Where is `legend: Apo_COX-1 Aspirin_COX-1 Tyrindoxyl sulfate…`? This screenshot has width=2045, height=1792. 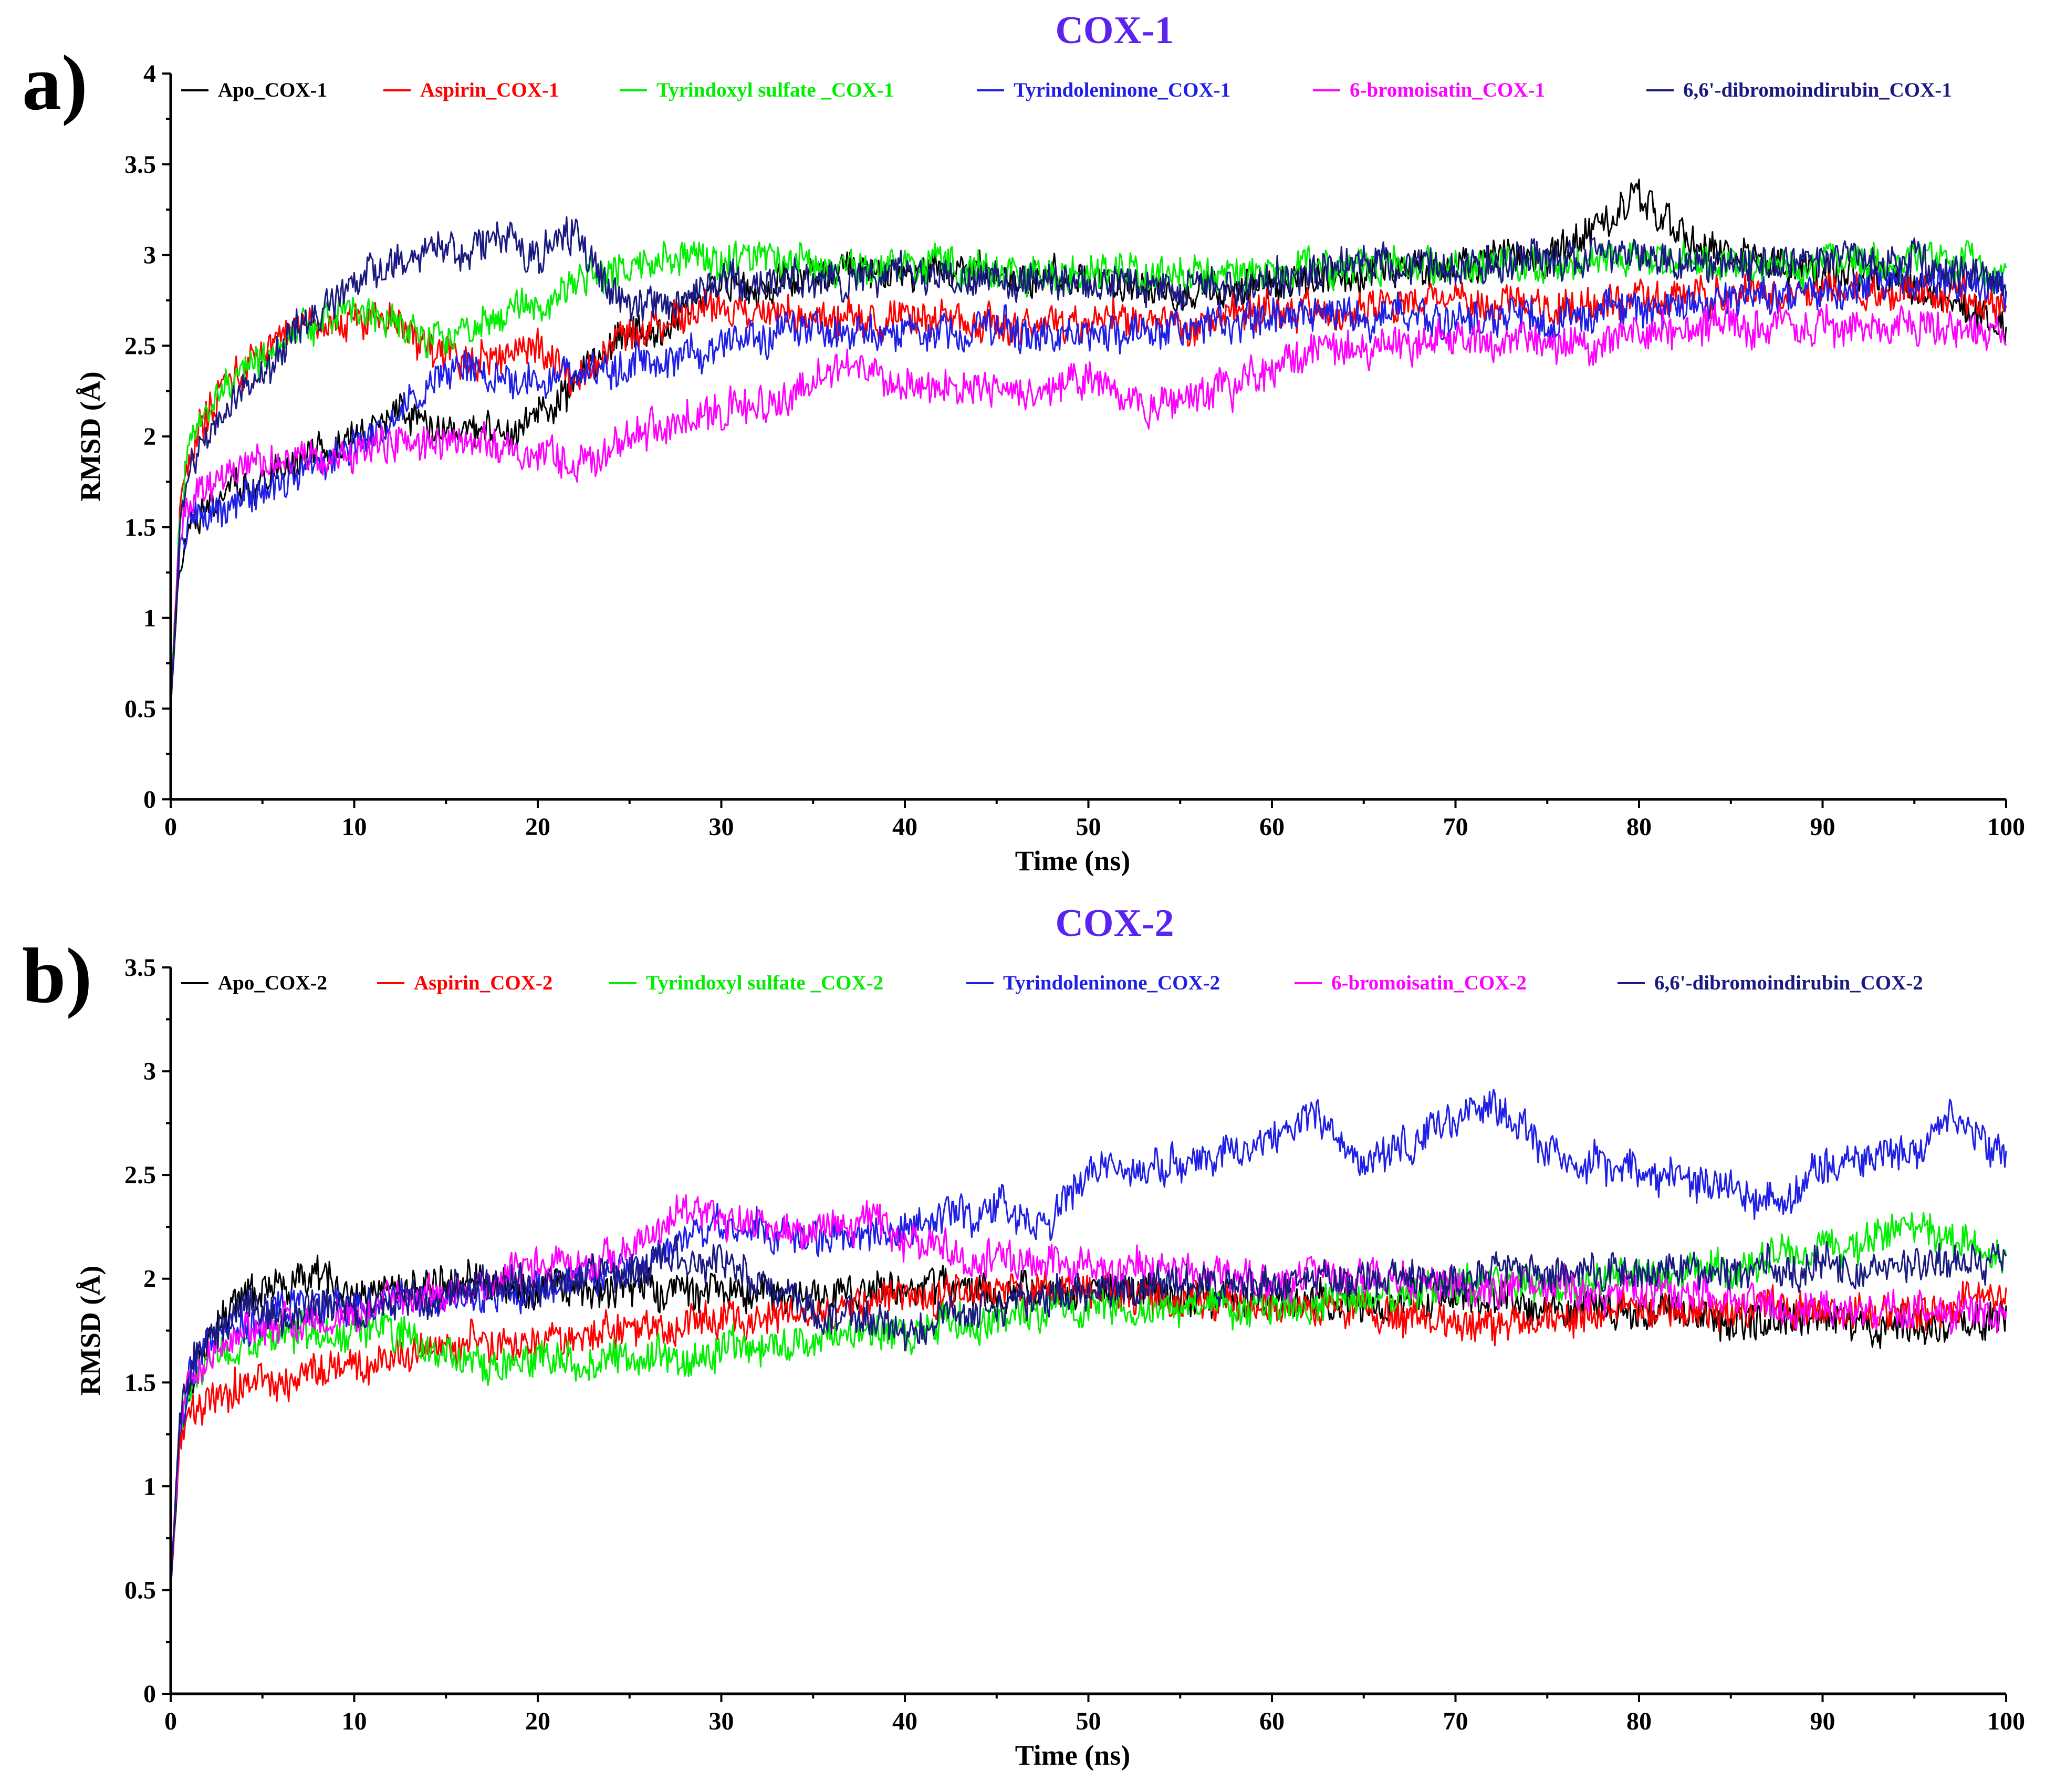 legend: Apo_COX-1 Aspirin_COX-1 Tyrindoxyl sulfate… is located at coordinates (1066, 90).